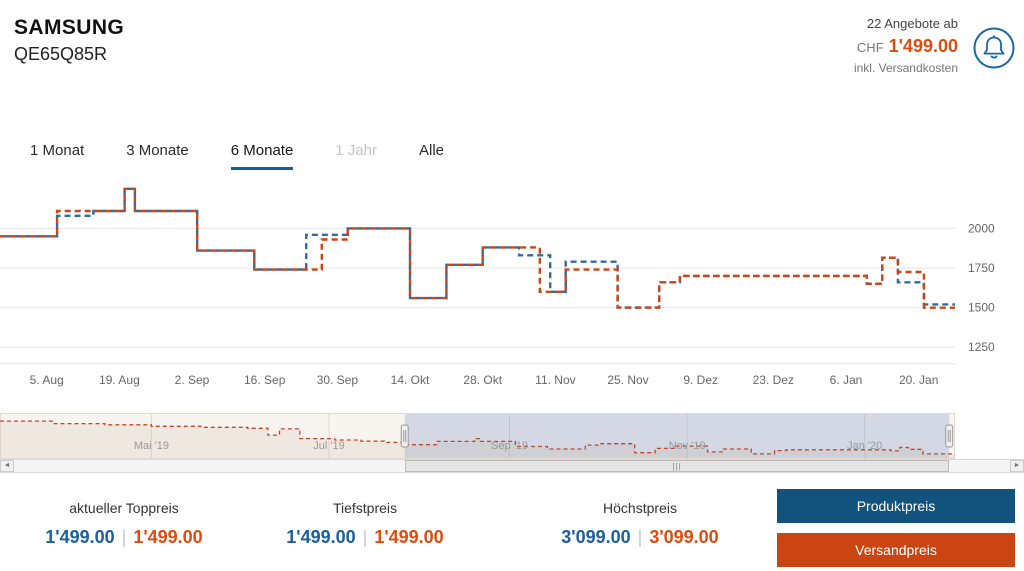 The height and width of the screenshot is (571, 1024). What do you see at coordinates (677, 436) in the screenshot?
I see `navigator-selection` at bounding box center [677, 436].